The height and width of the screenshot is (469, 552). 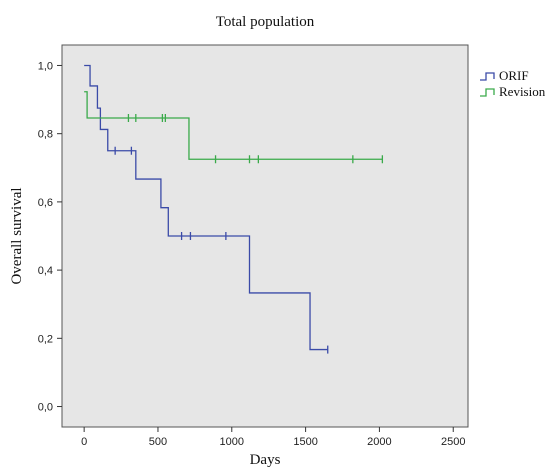 What do you see at coordinates (522, 91) in the screenshot?
I see `legend-label-revision: Revision` at bounding box center [522, 91].